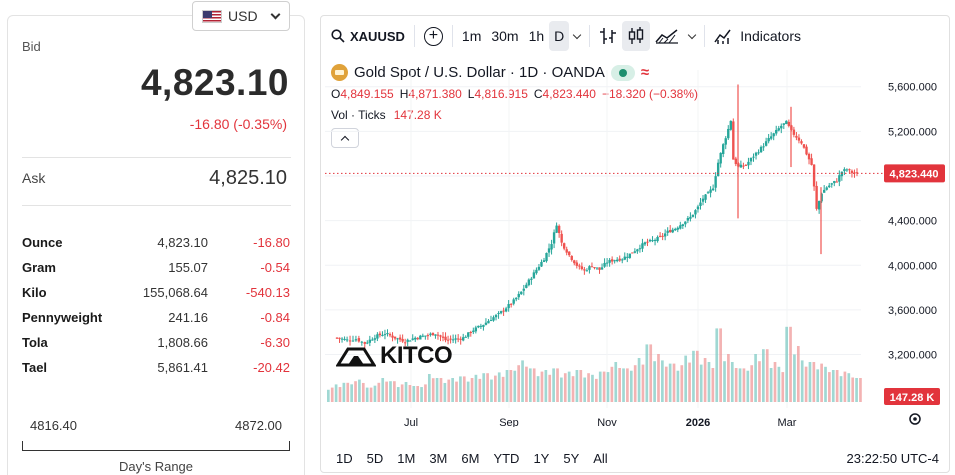 The image size is (955, 475). I want to click on y-tick-label: 4,000.000, so click(912, 266).